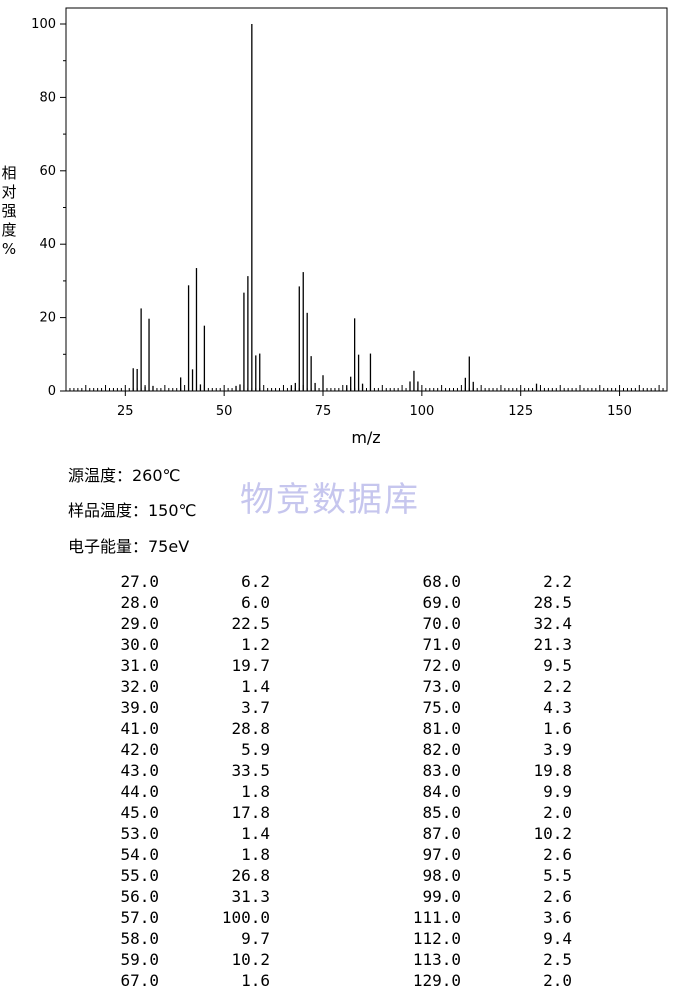  What do you see at coordinates (340, 771) in the screenshot?
I see `table-row: 43.0 33.5 83.0 19.8` at bounding box center [340, 771].